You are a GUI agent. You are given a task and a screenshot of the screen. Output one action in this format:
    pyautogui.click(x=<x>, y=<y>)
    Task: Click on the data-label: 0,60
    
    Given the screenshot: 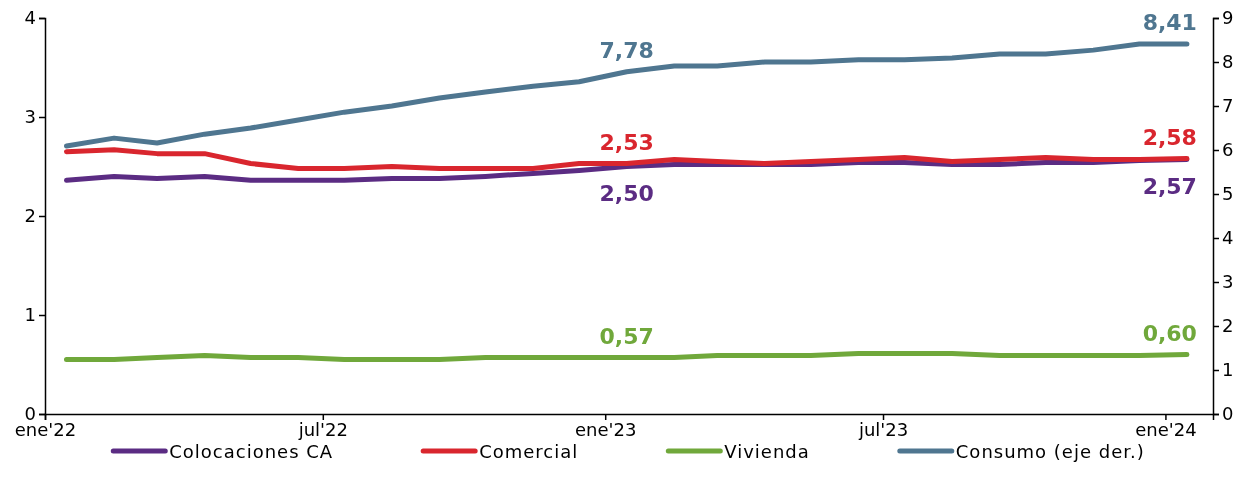 What is the action you would take?
    pyautogui.click(x=1169, y=333)
    